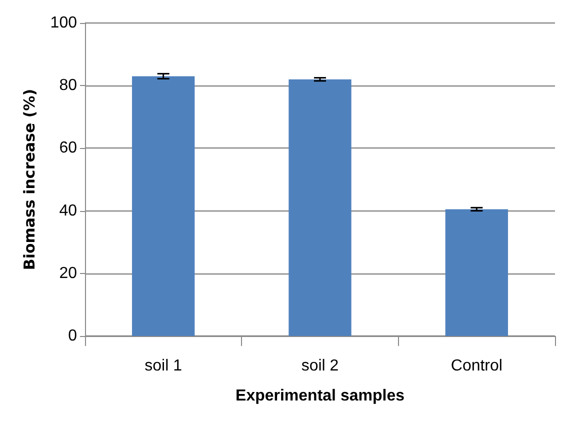 Image resolution: width=565 pixels, height=432 pixels. Describe the element at coordinates (476, 366) in the screenshot. I see `x-tick-label: Control` at that location.